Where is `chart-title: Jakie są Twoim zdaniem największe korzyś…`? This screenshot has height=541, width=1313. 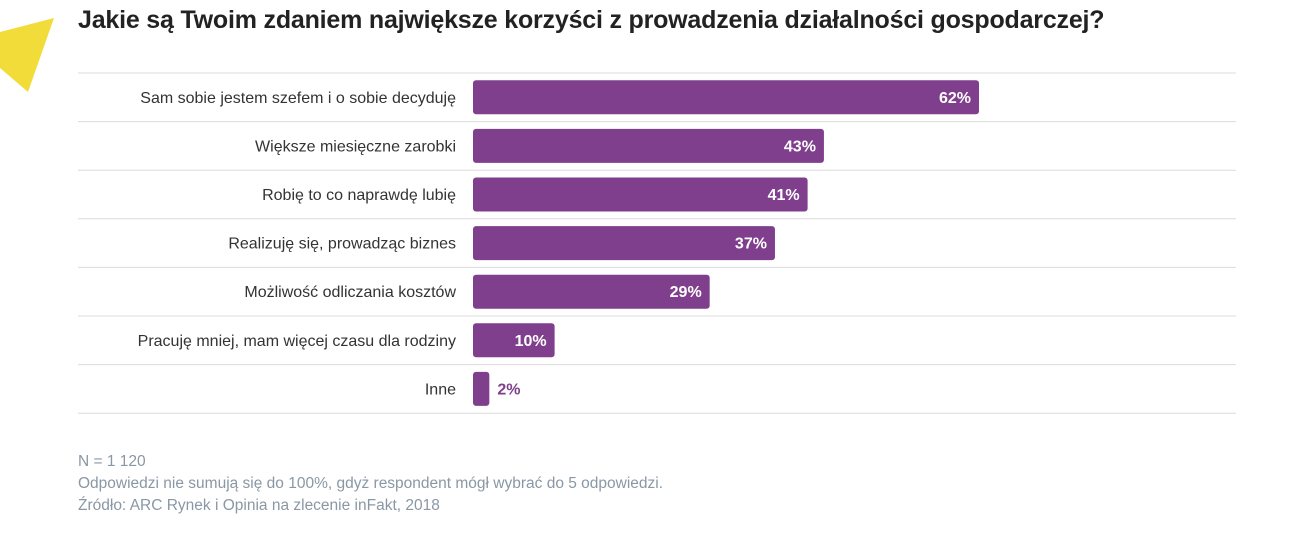 chart-title: Jakie są Twoim zdaniem największe korzyś… is located at coordinates (591, 20).